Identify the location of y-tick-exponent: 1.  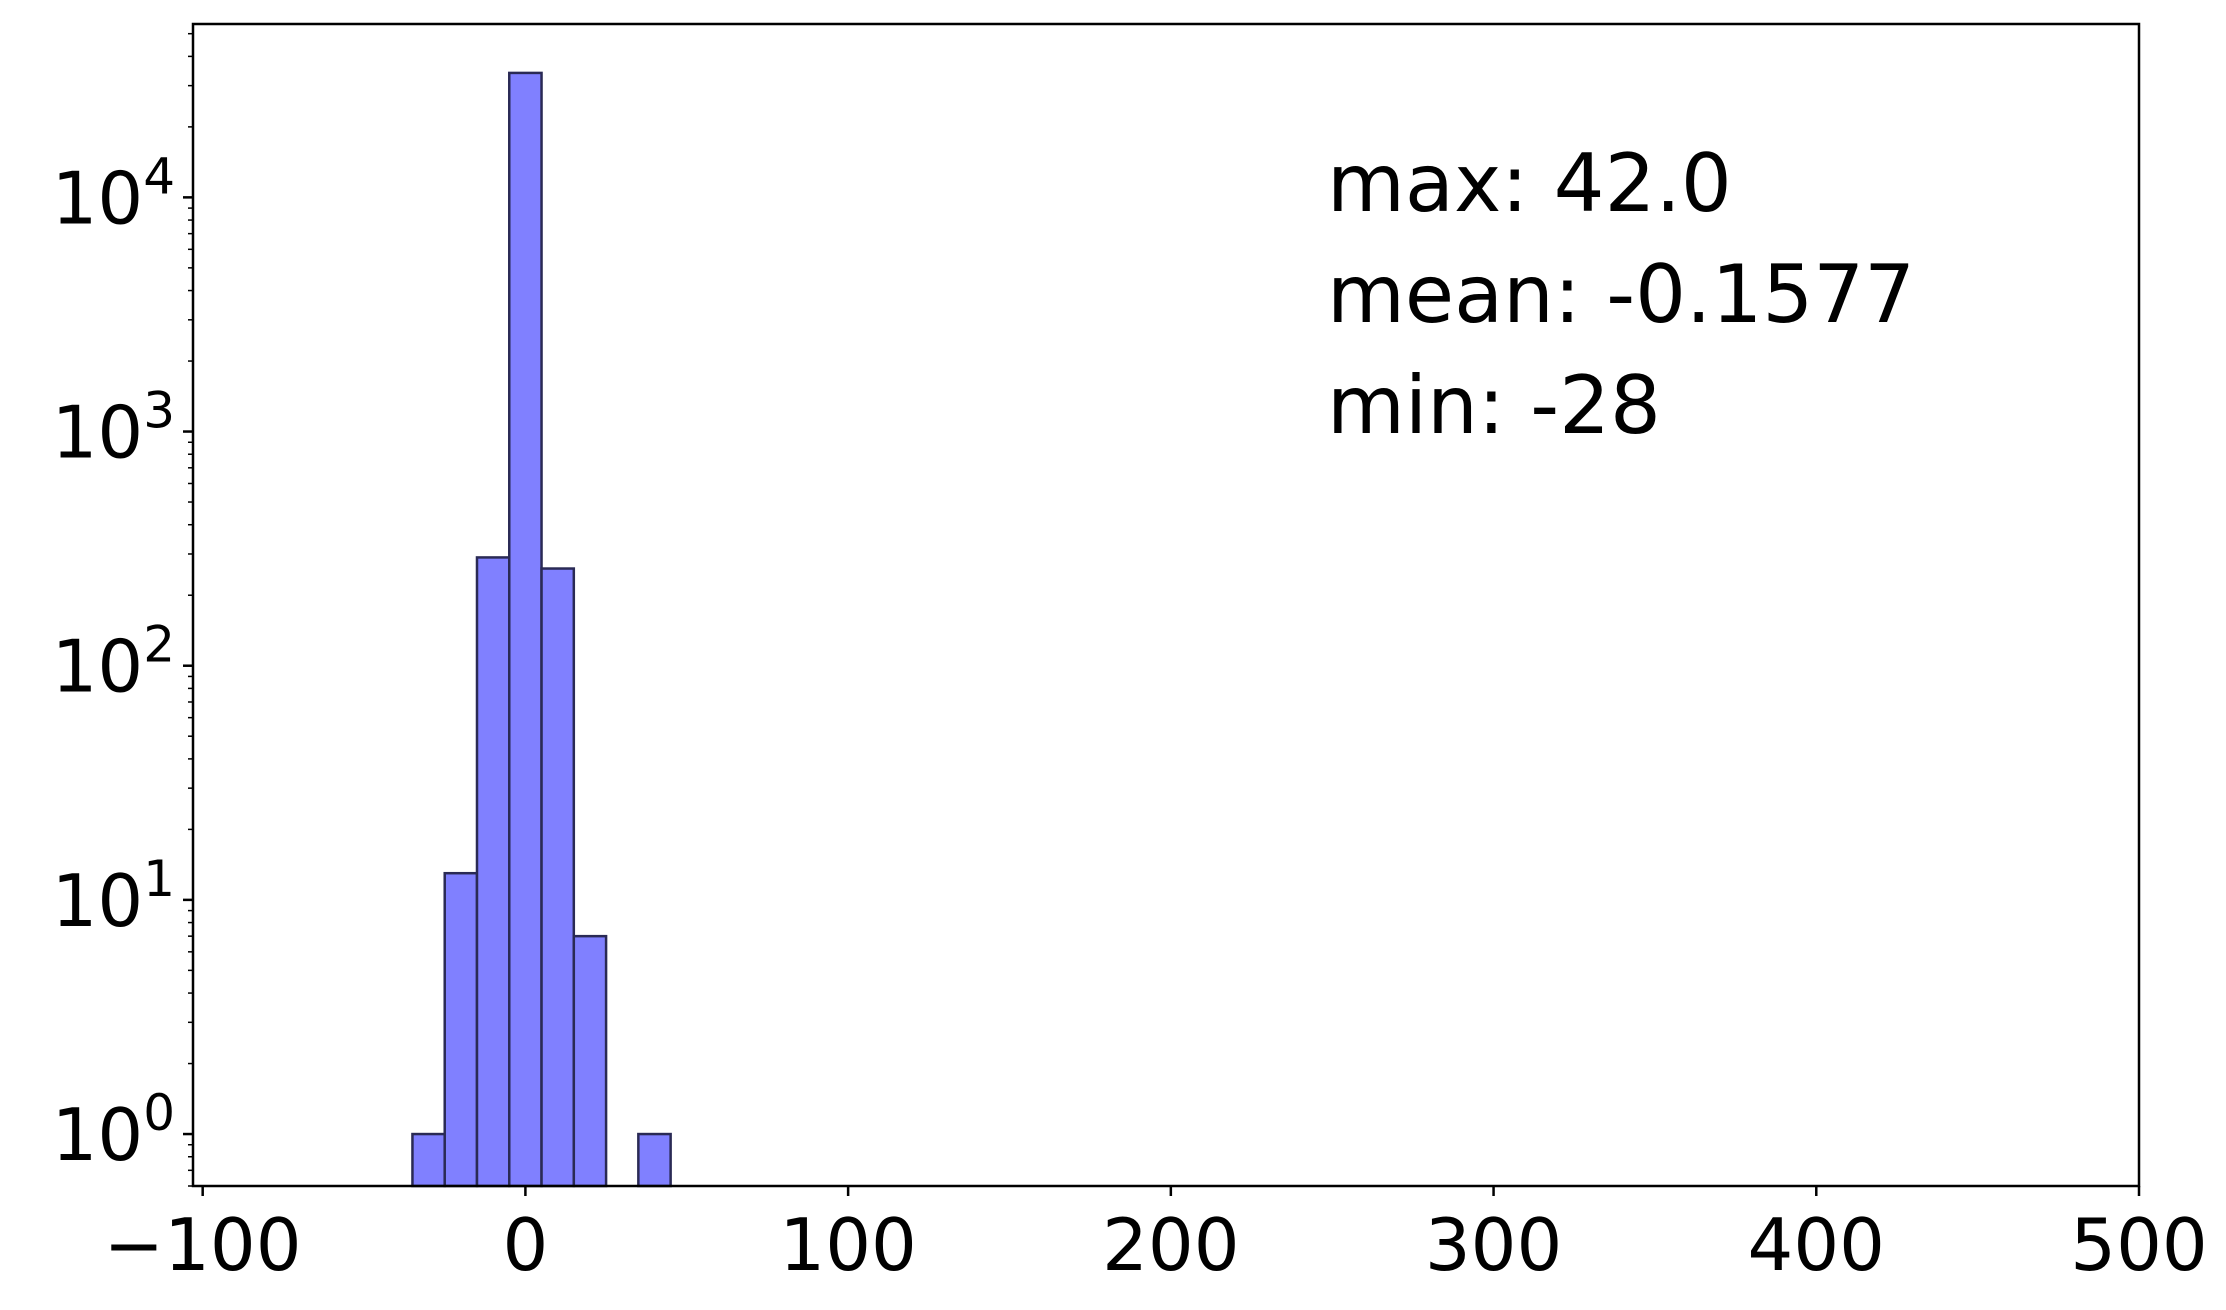
(159, 879).